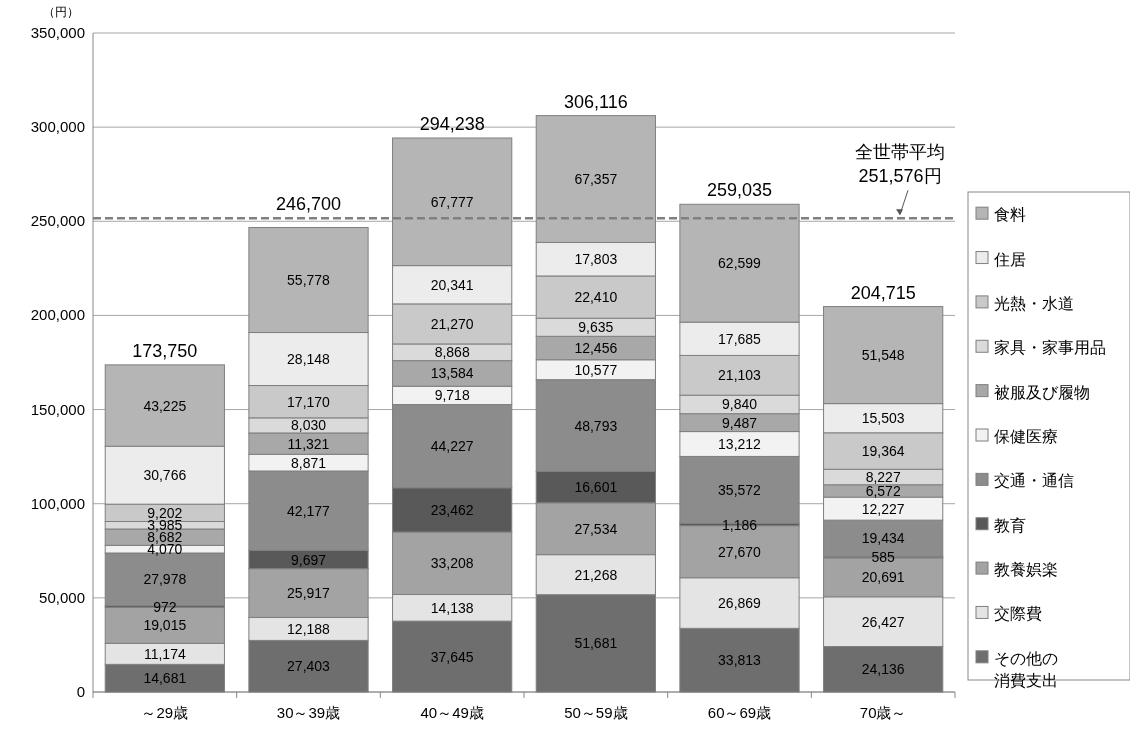  I want to click on data-label: 19,364, so click(883, 451).